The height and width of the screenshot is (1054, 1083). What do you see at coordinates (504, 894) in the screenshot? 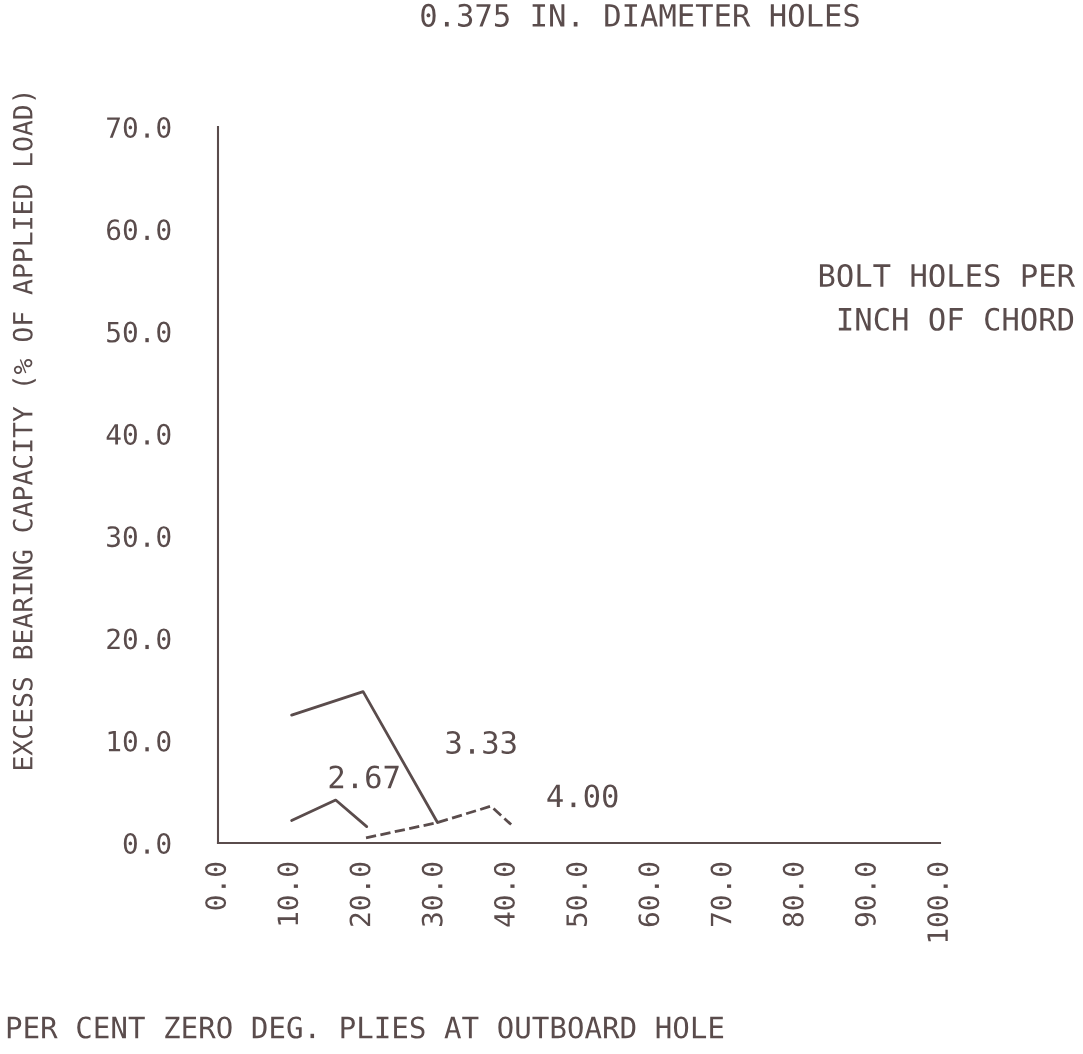
I see `x-tick-label: 40.0` at bounding box center [504, 894].